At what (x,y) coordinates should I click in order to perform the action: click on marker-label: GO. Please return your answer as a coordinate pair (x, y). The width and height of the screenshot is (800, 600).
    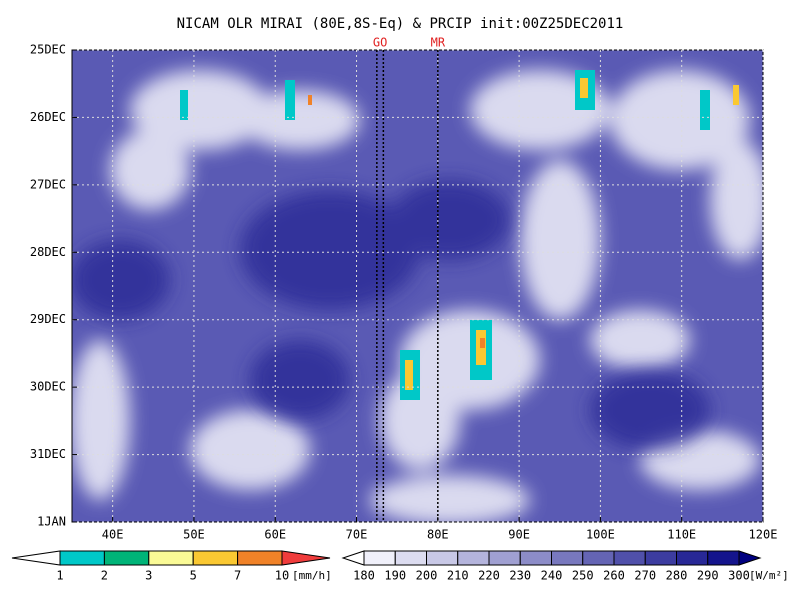
    Looking at the image, I should click on (380, 43).